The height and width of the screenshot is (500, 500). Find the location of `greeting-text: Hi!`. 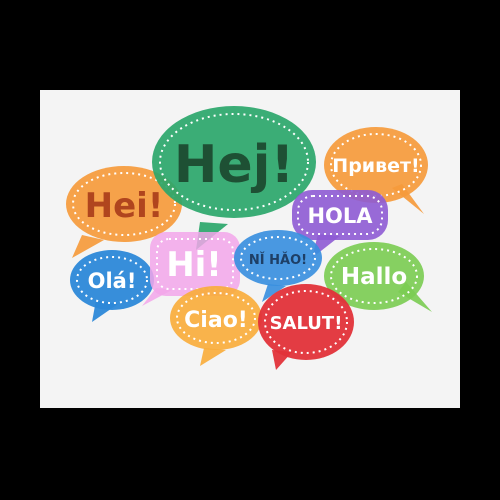

greeting-text: Hi! is located at coordinates (194, 265).